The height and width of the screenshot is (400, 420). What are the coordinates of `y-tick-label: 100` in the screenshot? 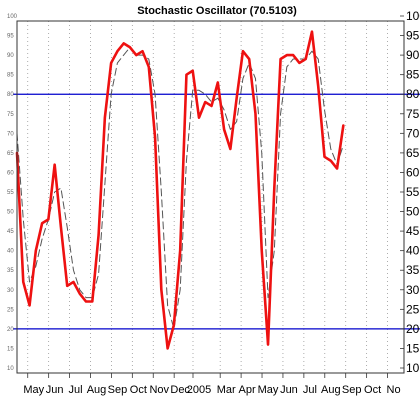 It's located at (413, 16).